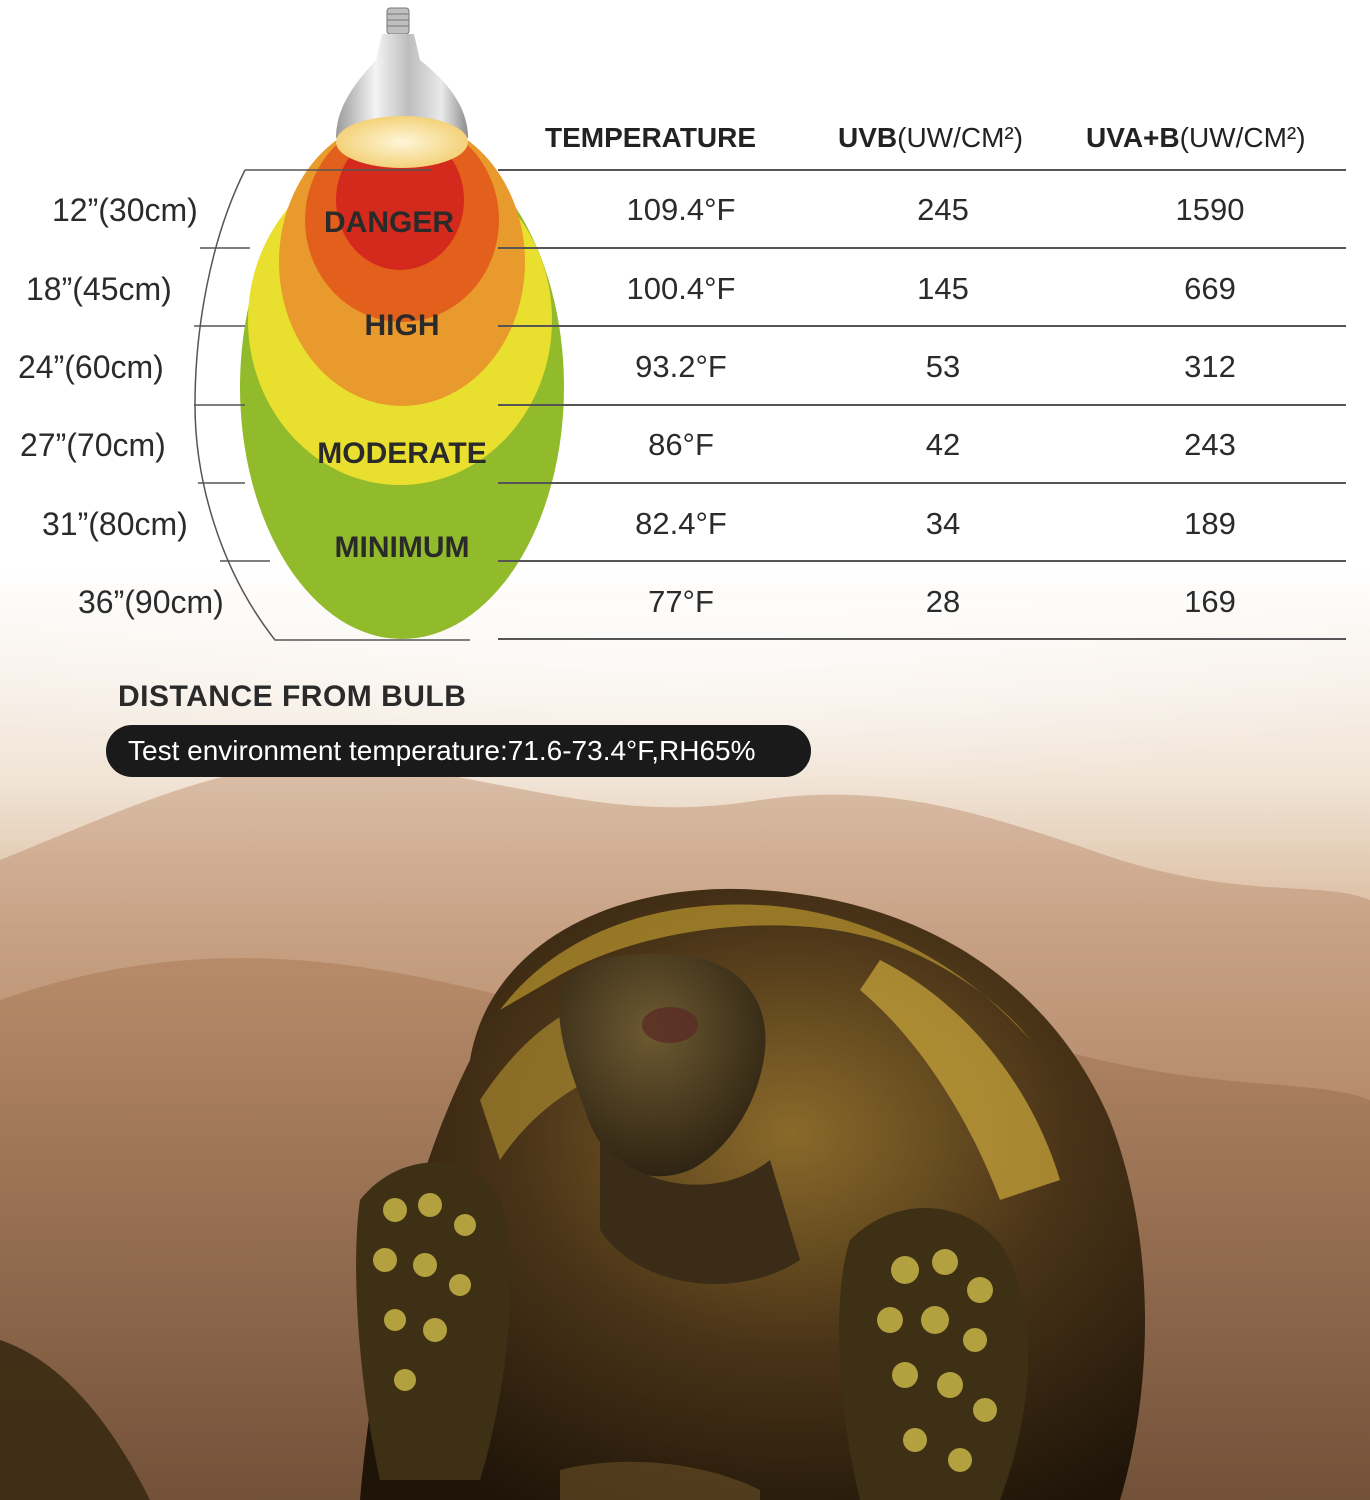  What do you see at coordinates (681, 601) in the screenshot?
I see `temperature-cell: 77°F` at bounding box center [681, 601].